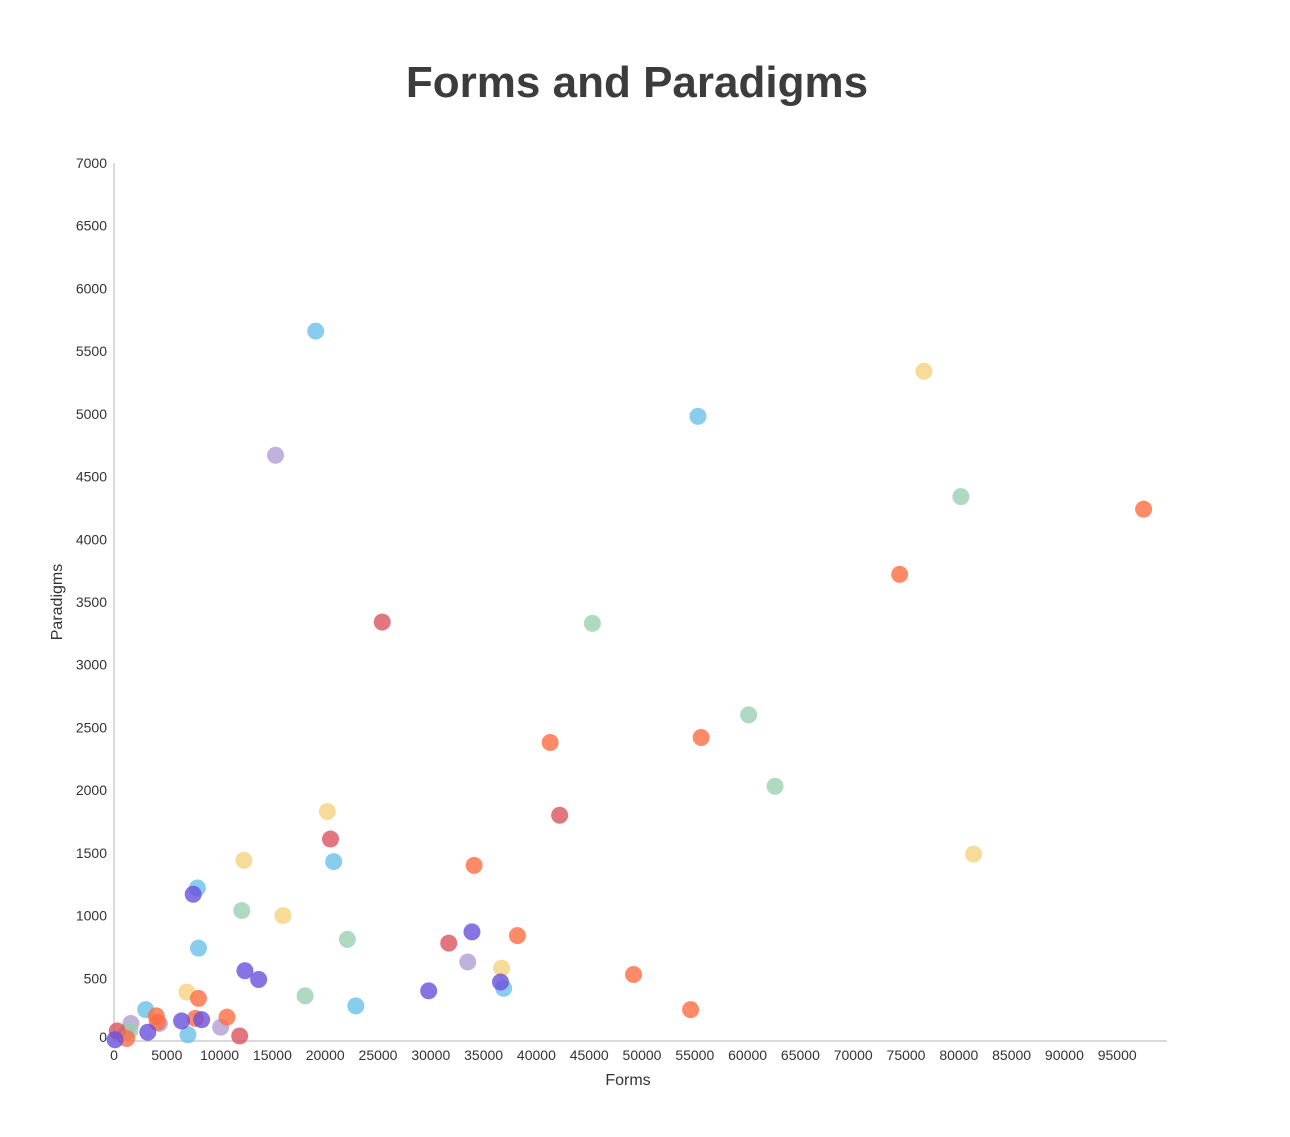 The image size is (1290, 1137). Describe the element at coordinates (91, 288) in the screenshot. I see `y-tick-label: 6000` at that location.